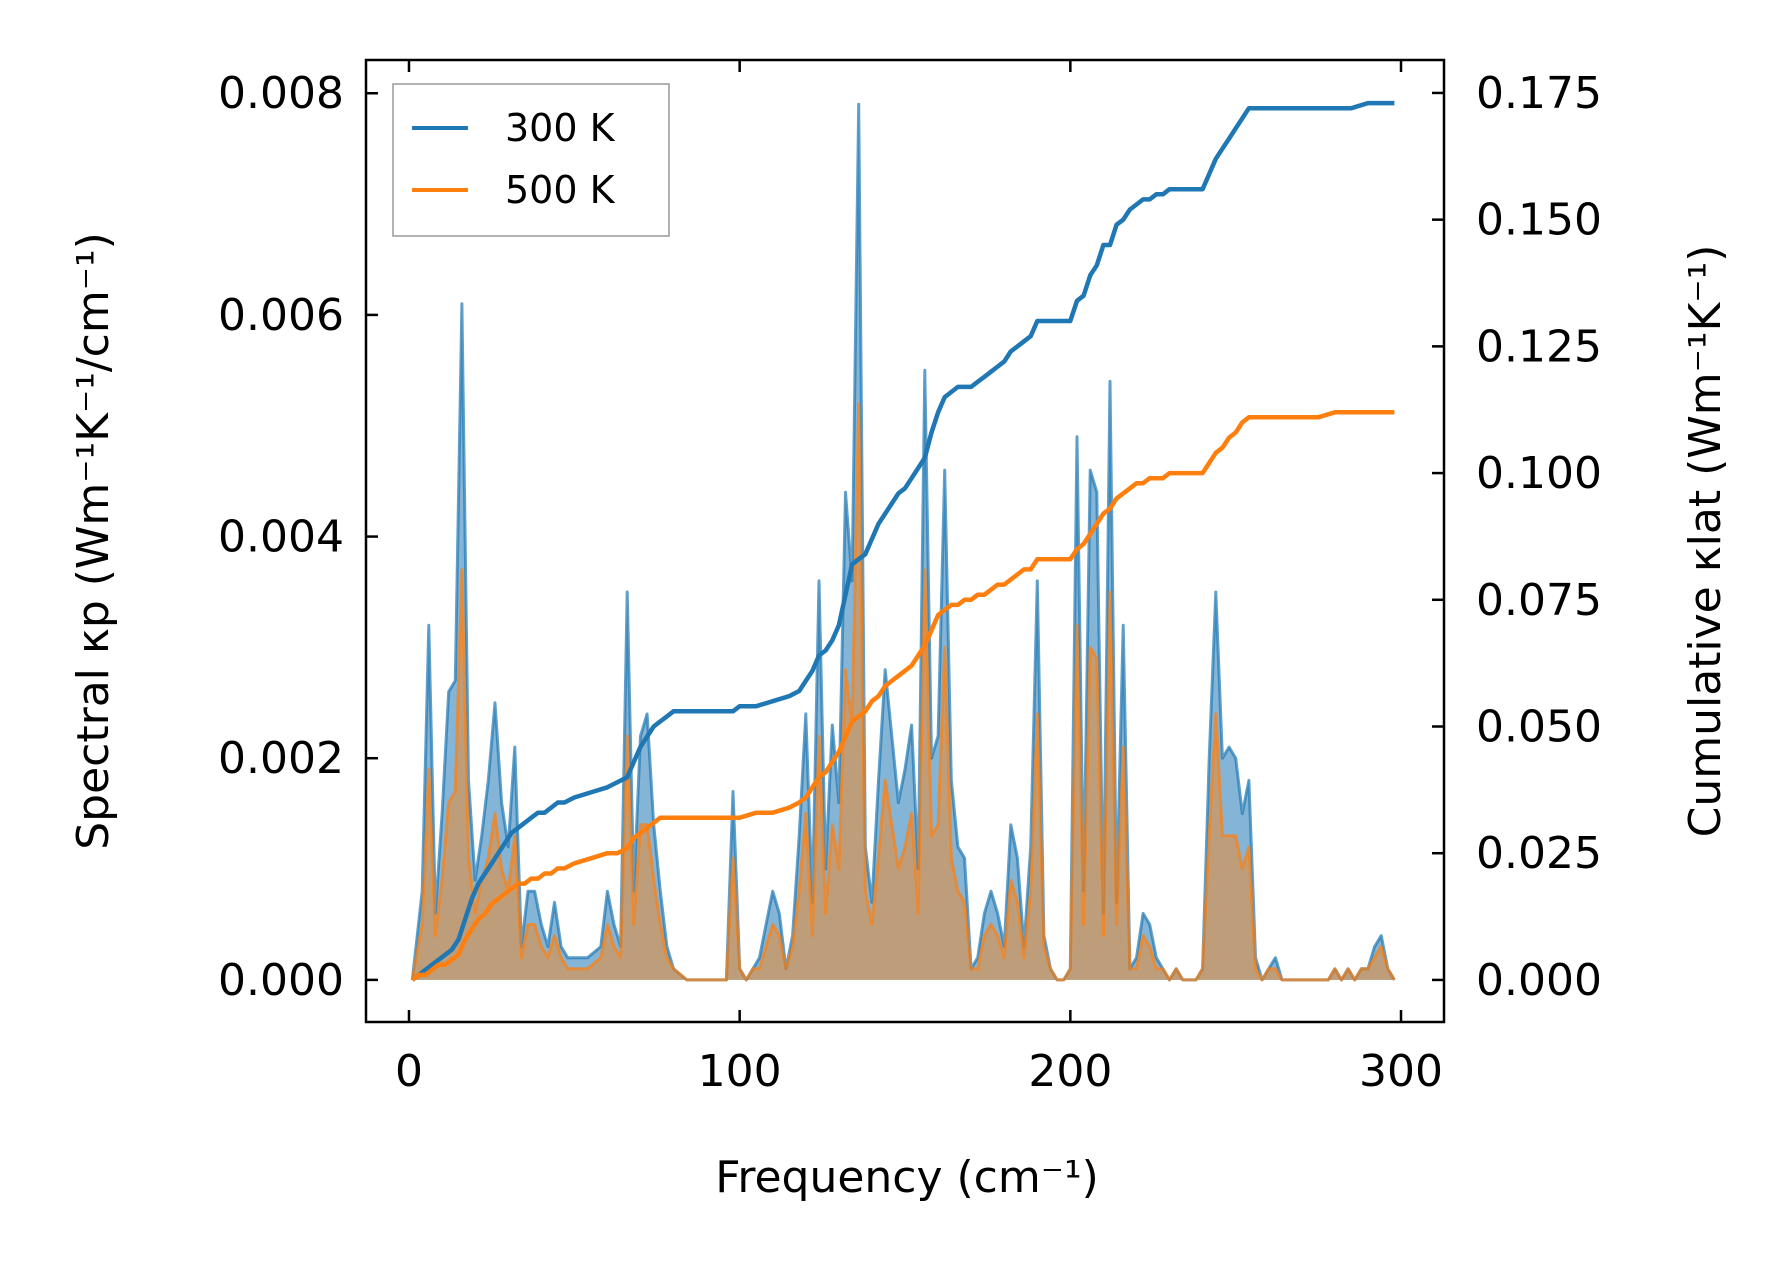  What do you see at coordinates (1401, 1071) in the screenshot?
I see `x-tick-label: 300` at bounding box center [1401, 1071].